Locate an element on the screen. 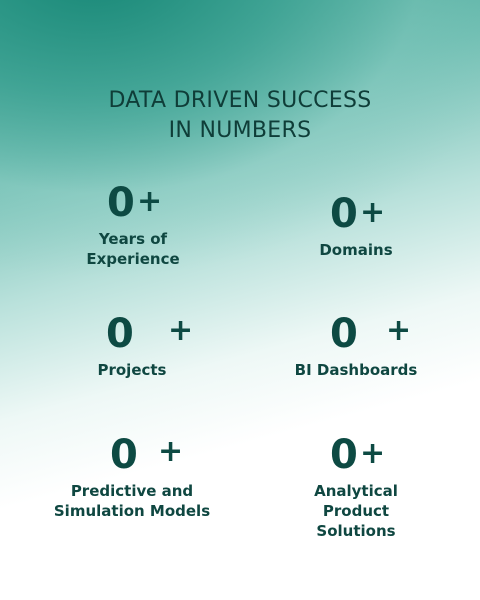 The height and width of the screenshot is (600, 480). stat-label: Years of Experience is located at coordinates (133, 249).